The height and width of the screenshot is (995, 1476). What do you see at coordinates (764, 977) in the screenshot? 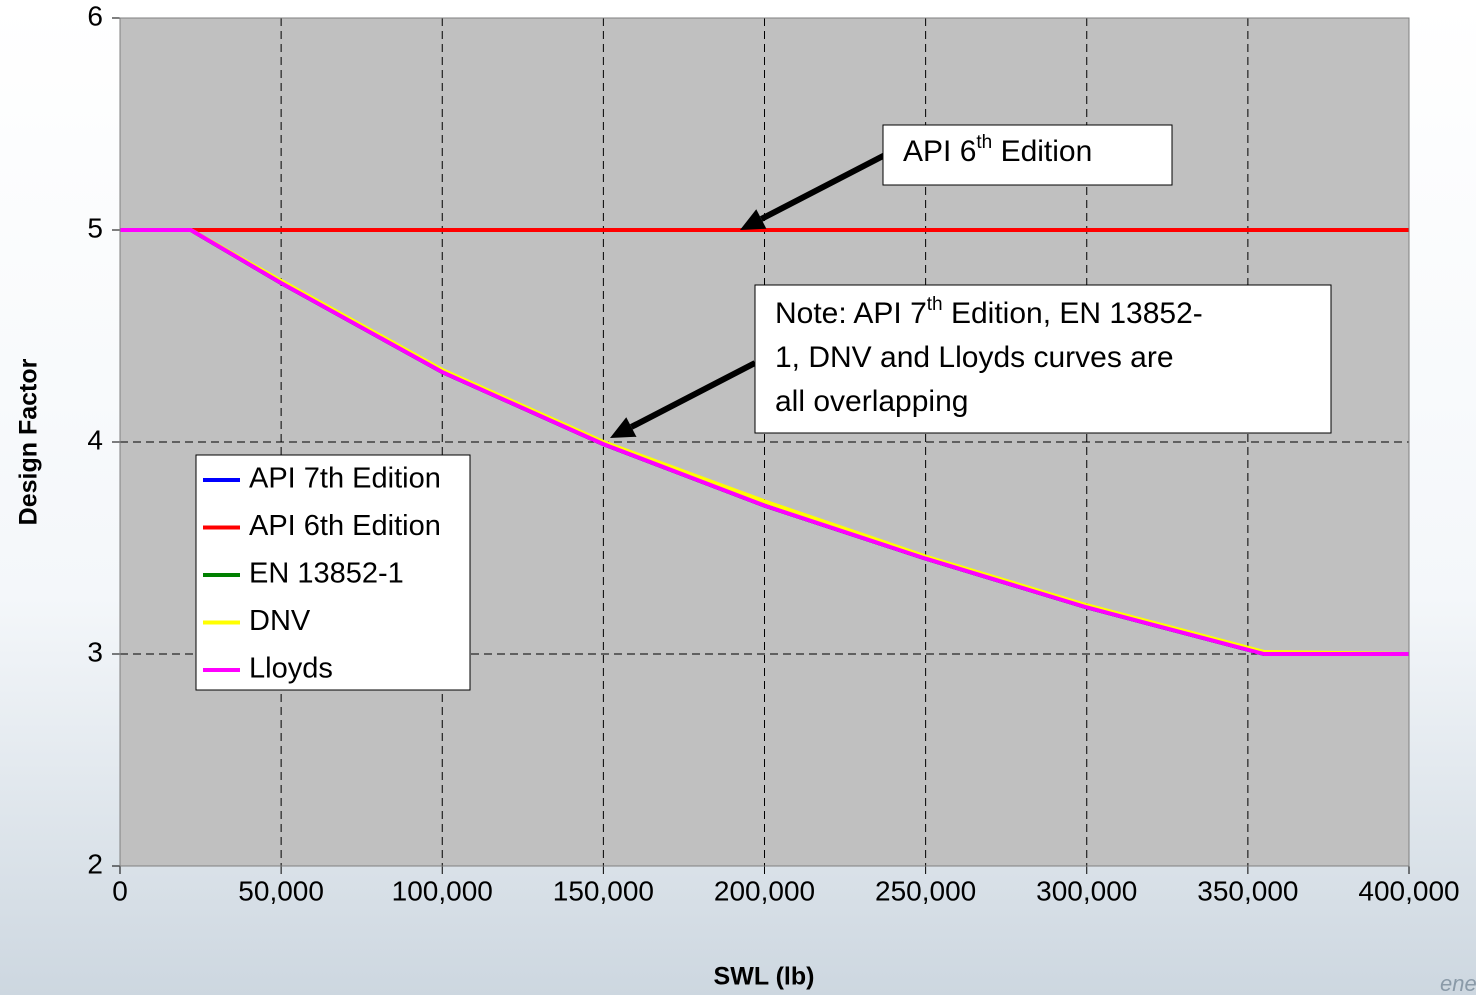
I see `x-axis-title: SWL (lb)` at bounding box center [764, 977].